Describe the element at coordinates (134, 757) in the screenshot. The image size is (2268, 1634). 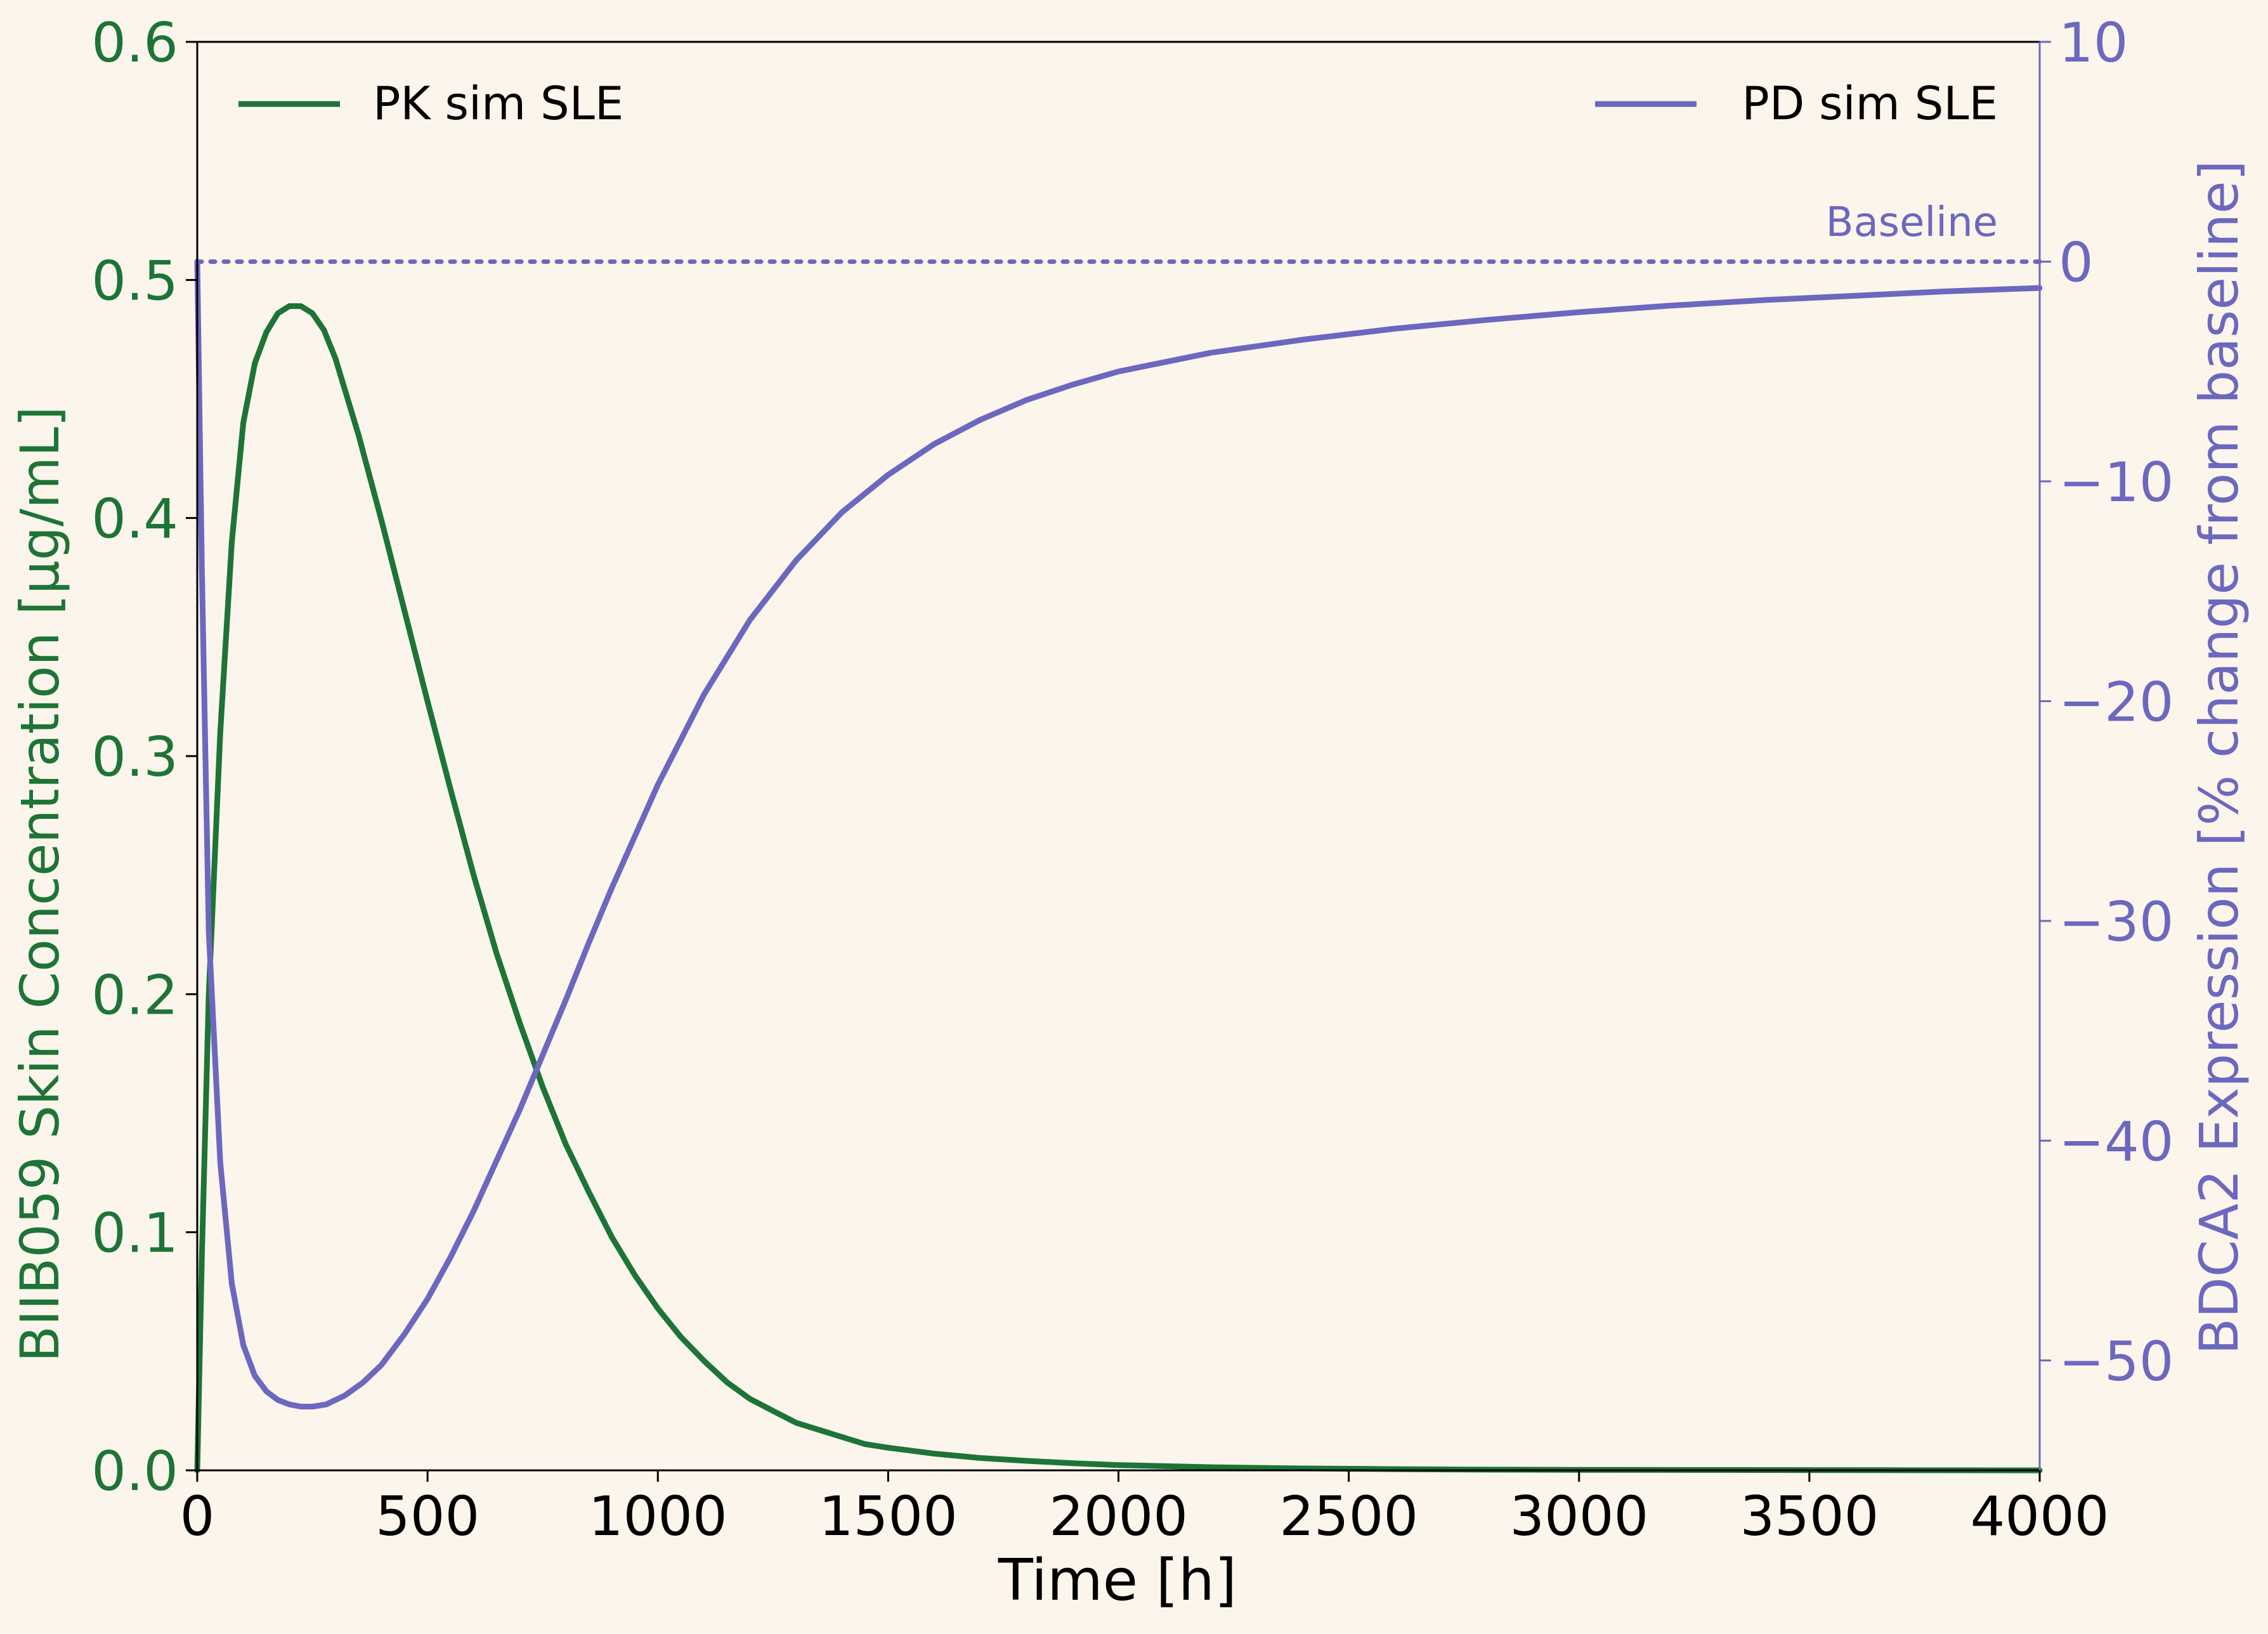
I see `y-left-tick-label: 0.3` at that location.